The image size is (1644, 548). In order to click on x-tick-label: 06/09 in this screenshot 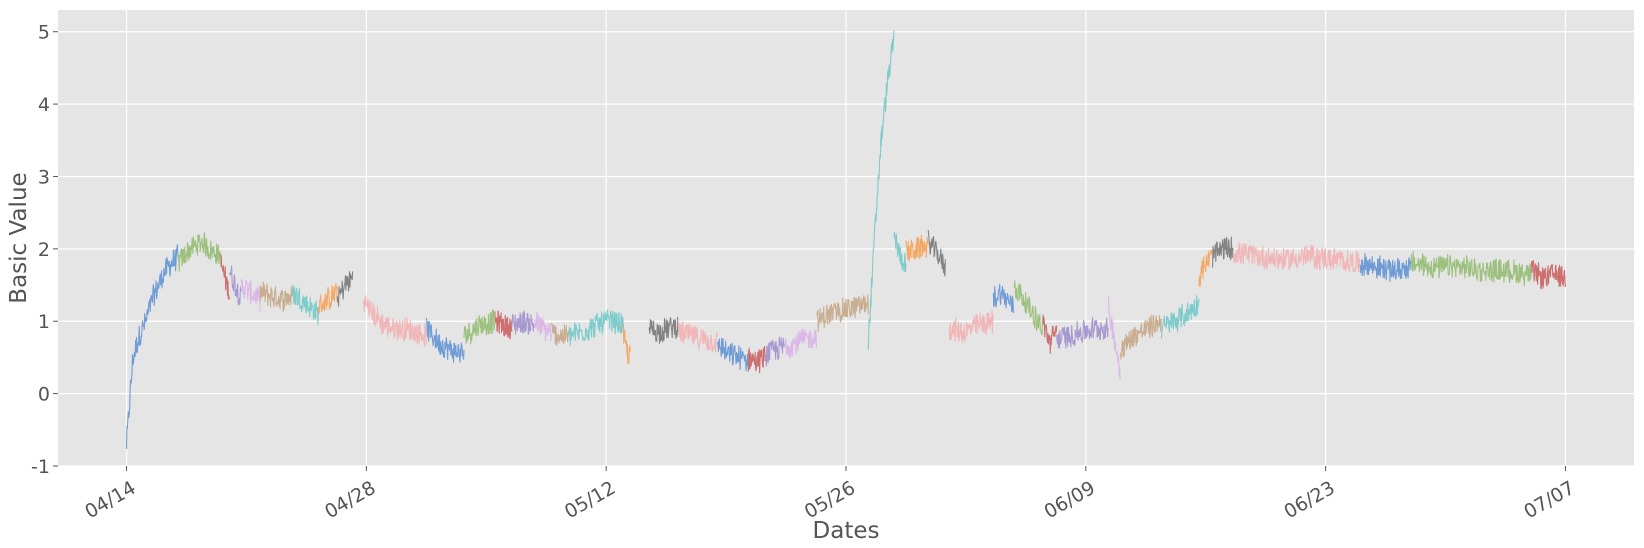, I will do `click(1070, 500)`.